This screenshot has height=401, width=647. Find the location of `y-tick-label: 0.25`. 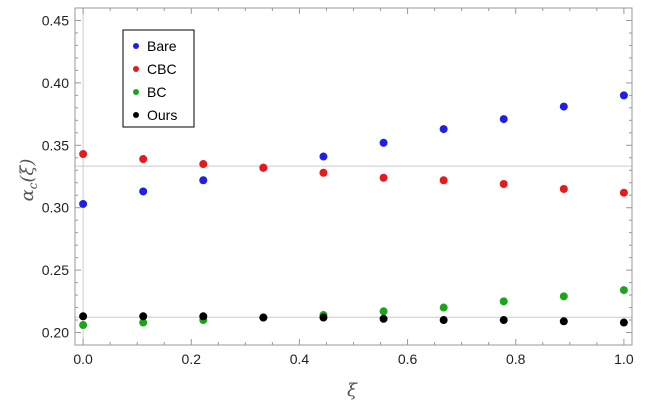

y-tick-label: 0.25 is located at coordinates (55, 270).